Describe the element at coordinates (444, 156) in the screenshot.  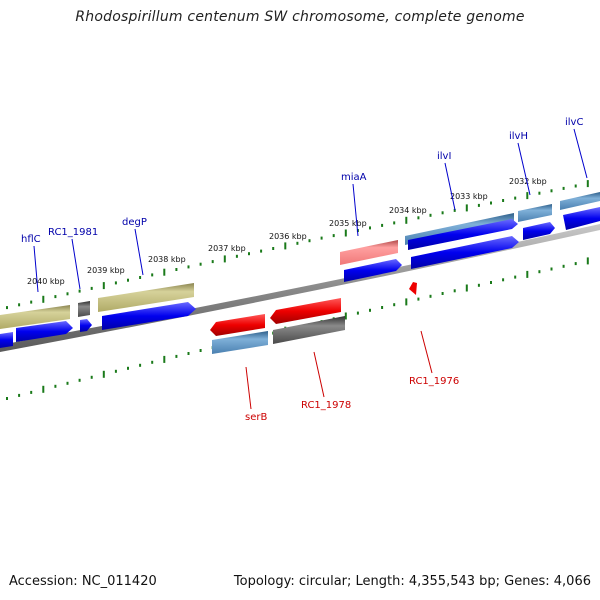
I see `gene-label-ilvI: ilvI` at that location.